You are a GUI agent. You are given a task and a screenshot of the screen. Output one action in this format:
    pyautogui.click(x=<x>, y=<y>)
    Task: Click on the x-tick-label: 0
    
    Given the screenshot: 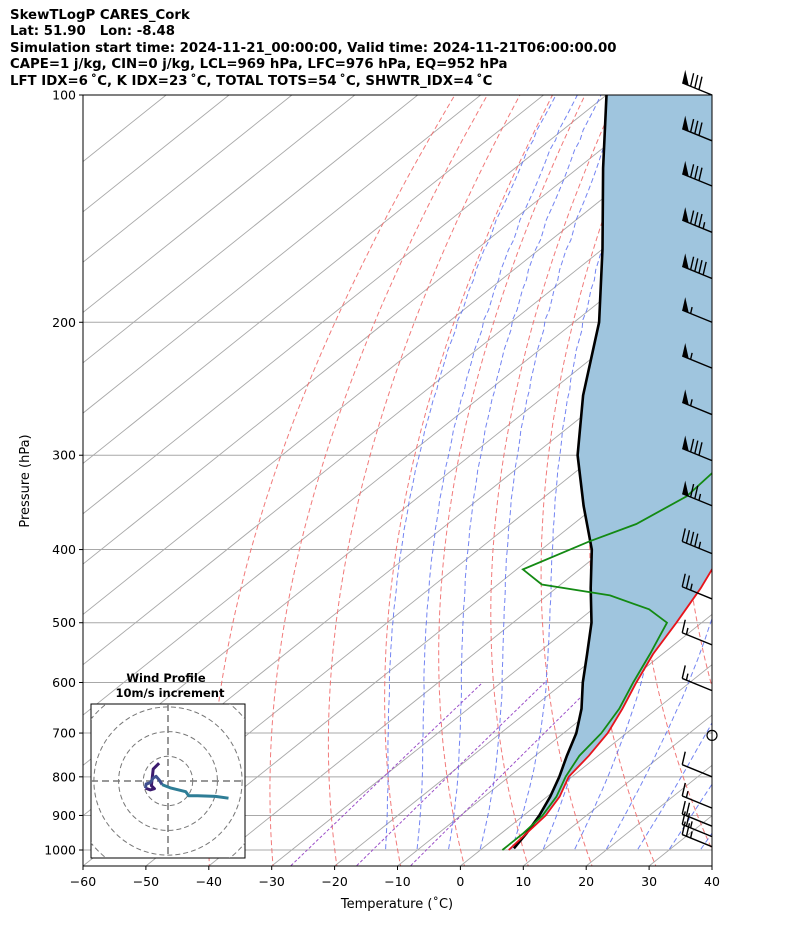 What is the action you would take?
    pyautogui.click(x=460, y=881)
    